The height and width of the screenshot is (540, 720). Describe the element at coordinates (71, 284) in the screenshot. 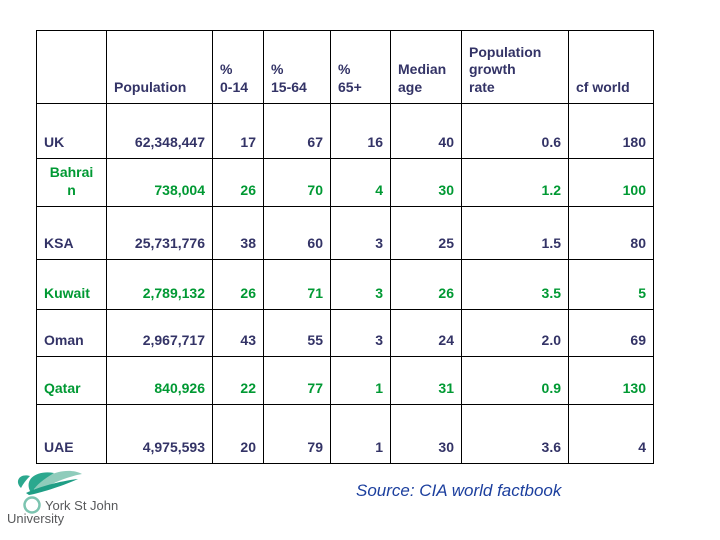

I see `country-cell: Kuwait` at that location.